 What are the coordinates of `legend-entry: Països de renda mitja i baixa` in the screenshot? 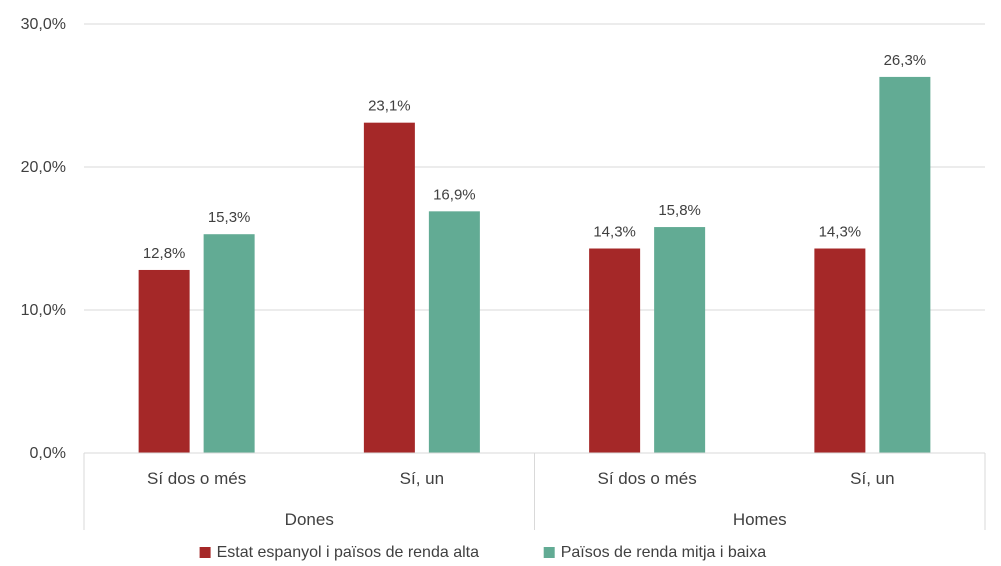 It's located at (664, 552).